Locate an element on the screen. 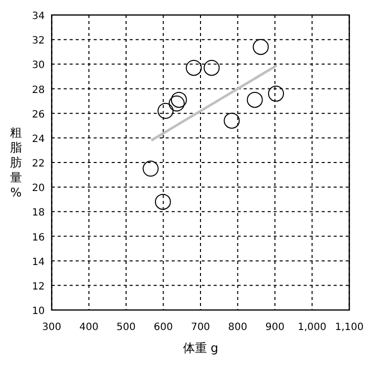 The width and height of the screenshot is (371, 367). y-tick-label: 16 is located at coordinates (38, 238).